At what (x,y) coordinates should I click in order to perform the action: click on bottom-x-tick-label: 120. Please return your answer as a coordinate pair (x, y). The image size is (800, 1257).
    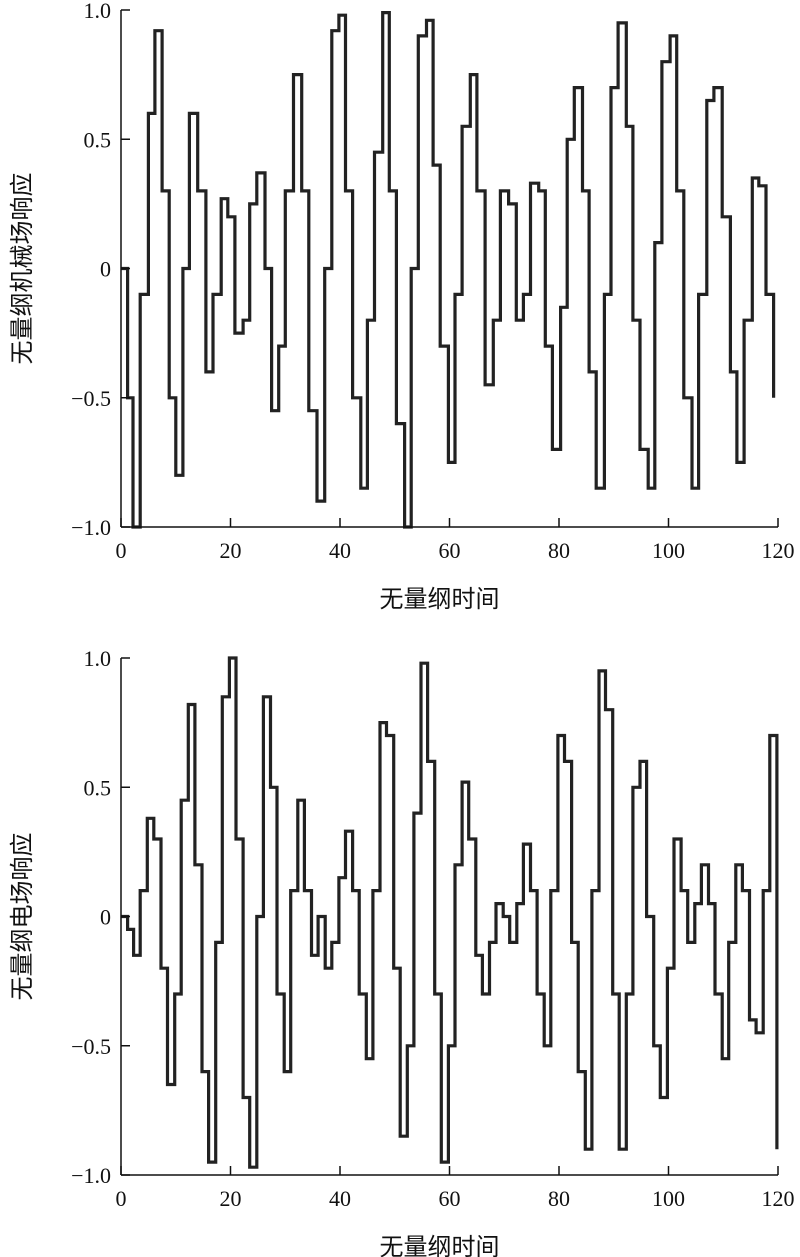
    Looking at the image, I should click on (778, 1198).